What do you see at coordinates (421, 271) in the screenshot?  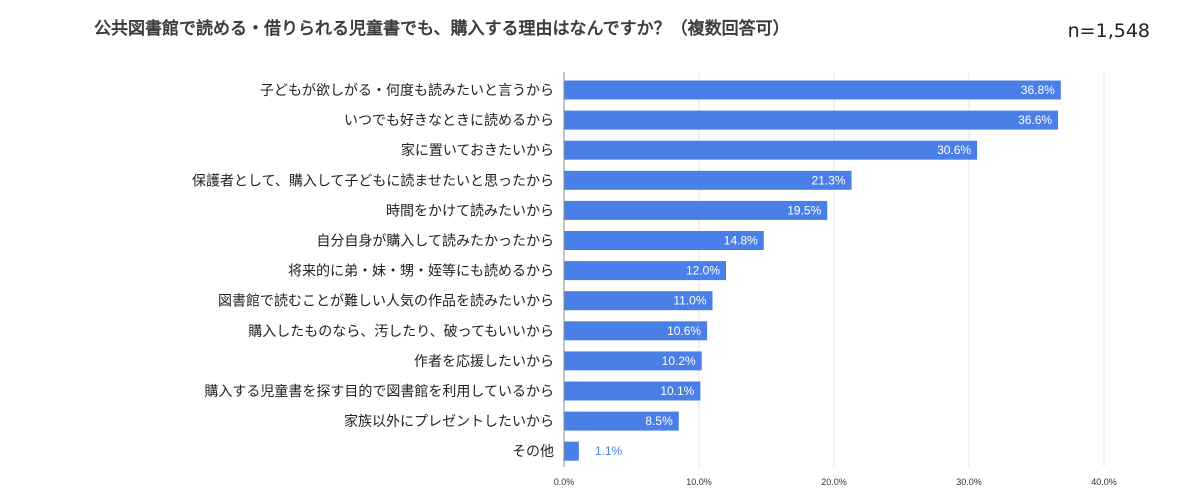 I see `category-label: 将来的に弟・妹・甥・姪等にも読めるから` at bounding box center [421, 271].